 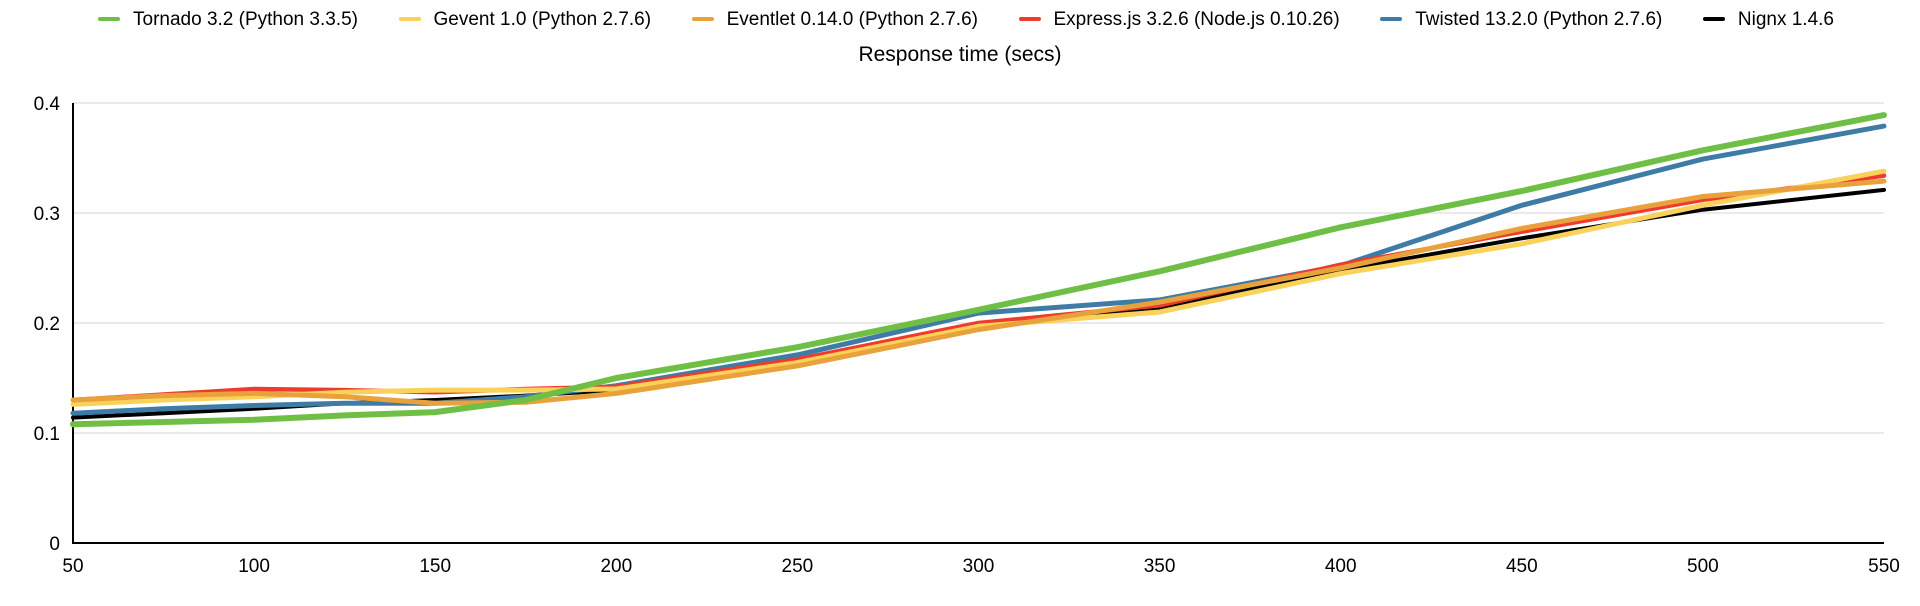 What do you see at coordinates (1703, 566) in the screenshot?
I see `x-axis-tick-label: 500` at bounding box center [1703, 566].